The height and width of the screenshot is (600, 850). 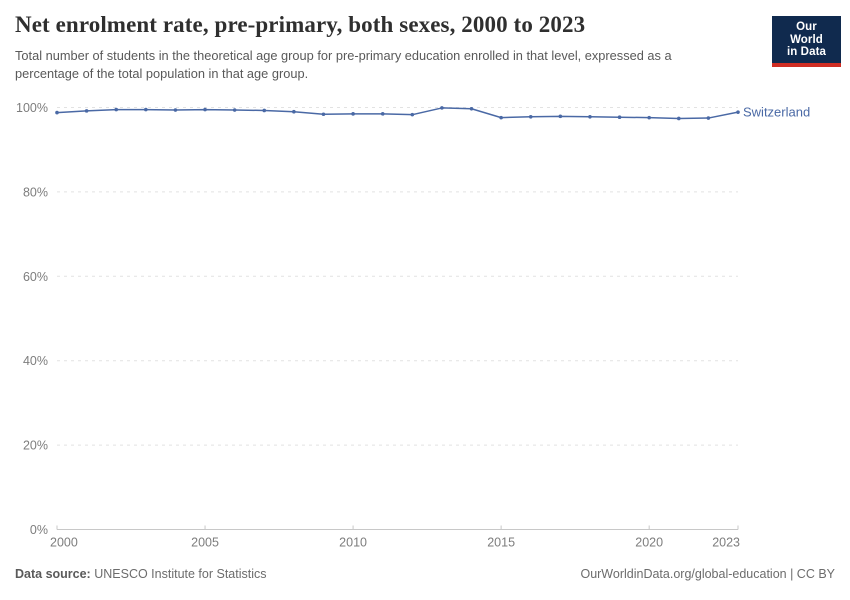 I want to click on data-source-label: Data source:, so click(x=53, y=574).